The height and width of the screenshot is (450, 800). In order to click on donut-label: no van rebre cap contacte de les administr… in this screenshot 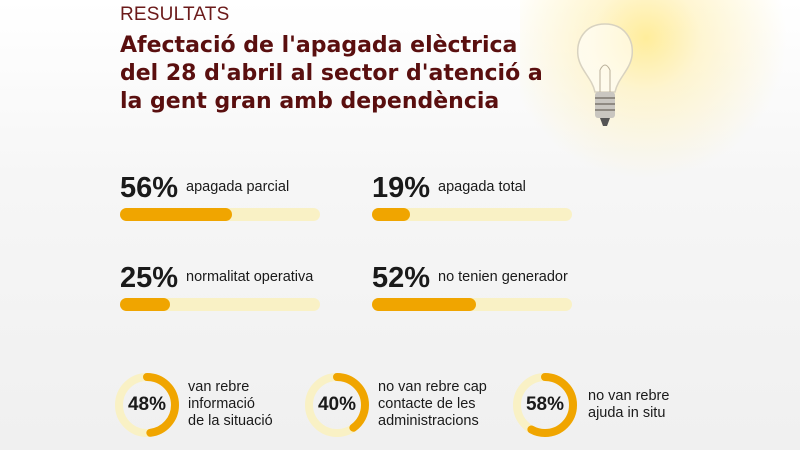, I will do `click(448, 404)`.